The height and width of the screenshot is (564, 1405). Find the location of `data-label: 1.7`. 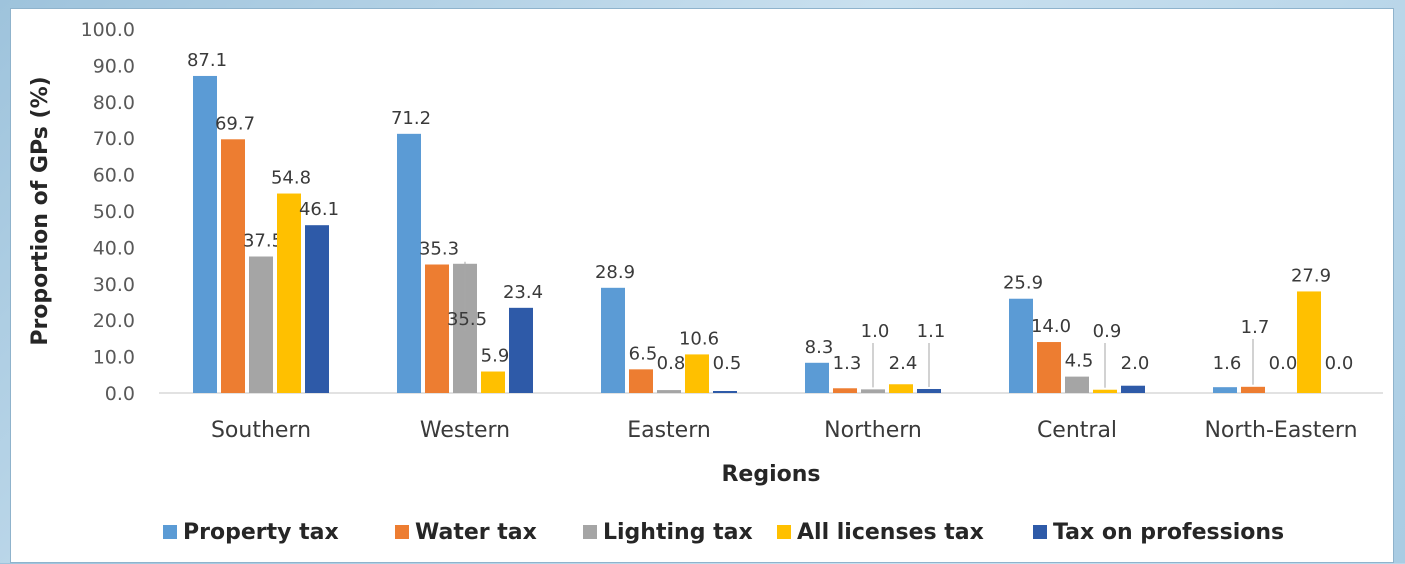

data-label: 1.7 is located at coordinates (1255, 327).